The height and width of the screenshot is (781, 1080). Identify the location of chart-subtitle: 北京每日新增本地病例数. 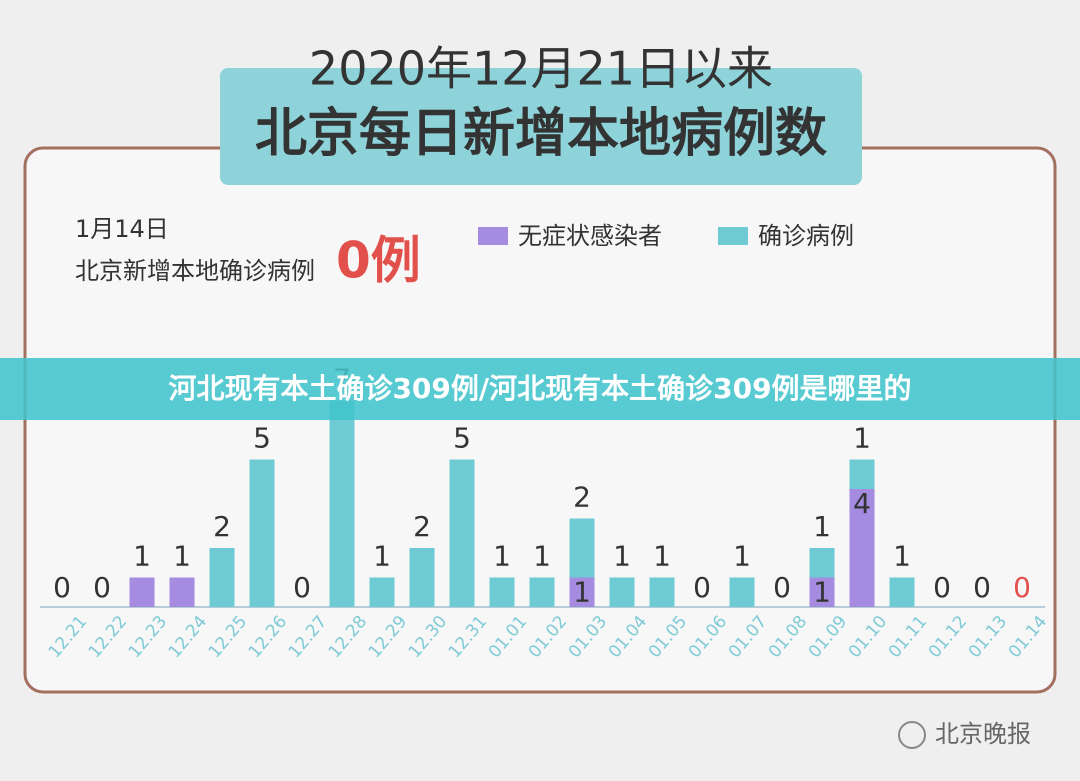
(541, 134).